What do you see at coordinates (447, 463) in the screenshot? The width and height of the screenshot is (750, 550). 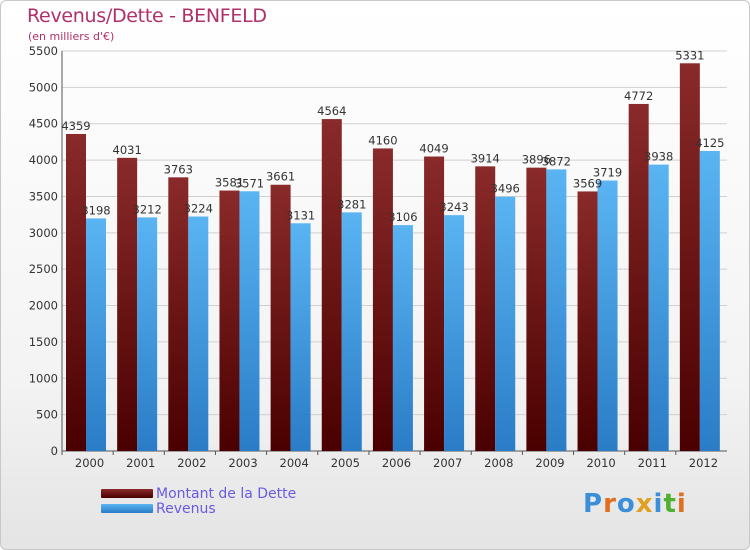 I see `x-tick-label-2007: 2007` at bounding box center [447, 463].